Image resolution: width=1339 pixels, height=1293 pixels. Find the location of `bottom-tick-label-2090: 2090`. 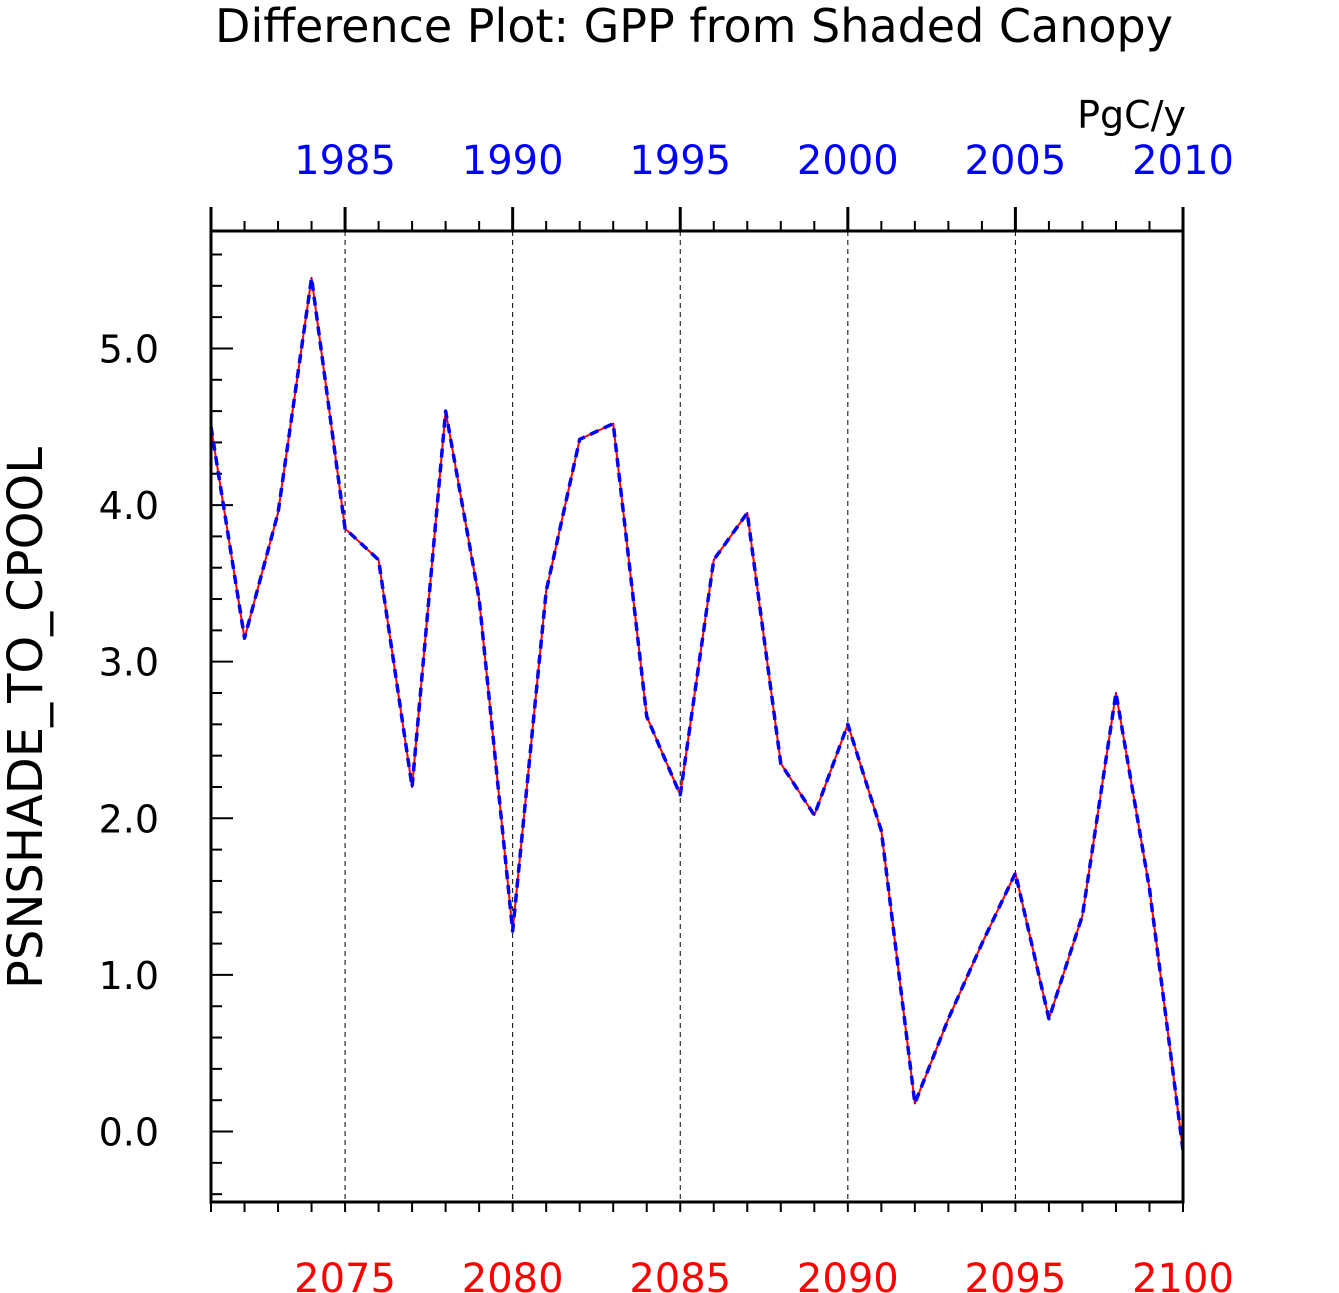

bottom-tick-label-2090: 2090 is located at coordinates (848, 1274).